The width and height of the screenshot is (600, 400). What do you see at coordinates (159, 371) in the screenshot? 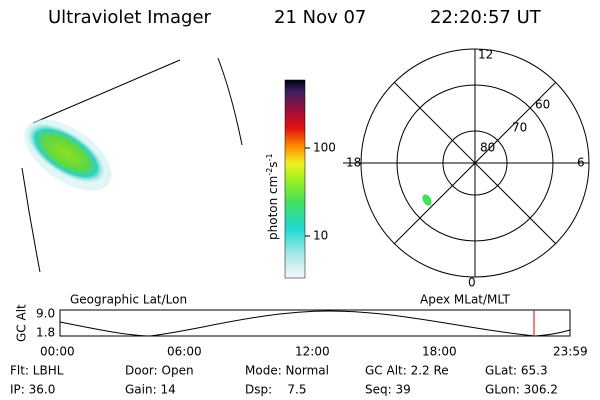
I see `info-field: Door: Open` at bounding box center [159, 371].